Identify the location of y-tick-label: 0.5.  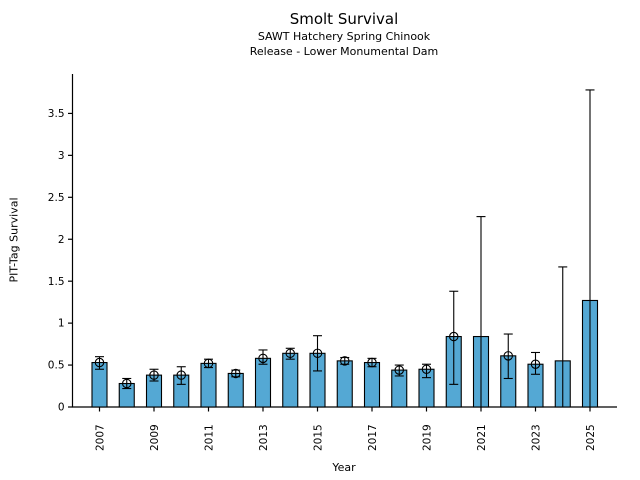
(56, 366).